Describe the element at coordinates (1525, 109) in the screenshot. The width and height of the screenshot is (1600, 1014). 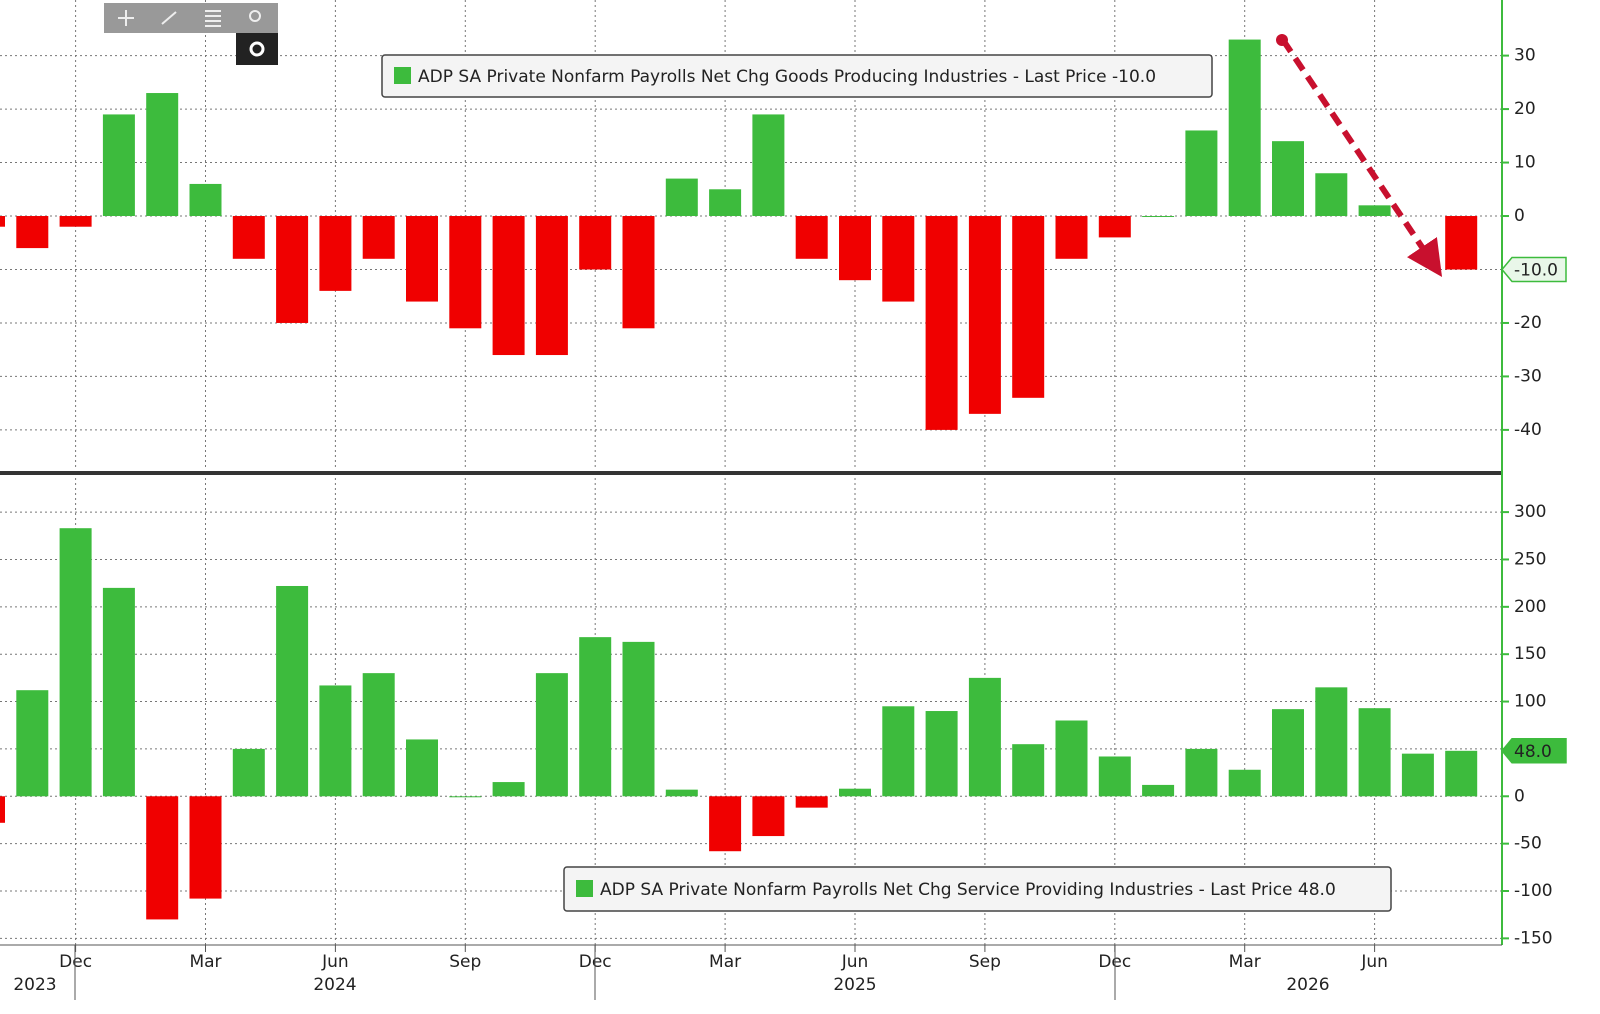
I see `y-tick-label: 20` at that location.